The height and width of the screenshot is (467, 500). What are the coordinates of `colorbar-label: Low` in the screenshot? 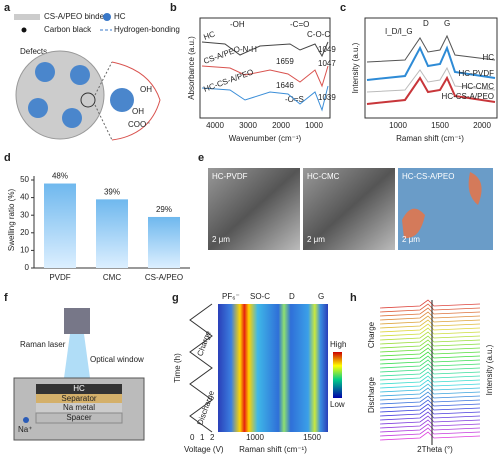 It's located at (337, 404).